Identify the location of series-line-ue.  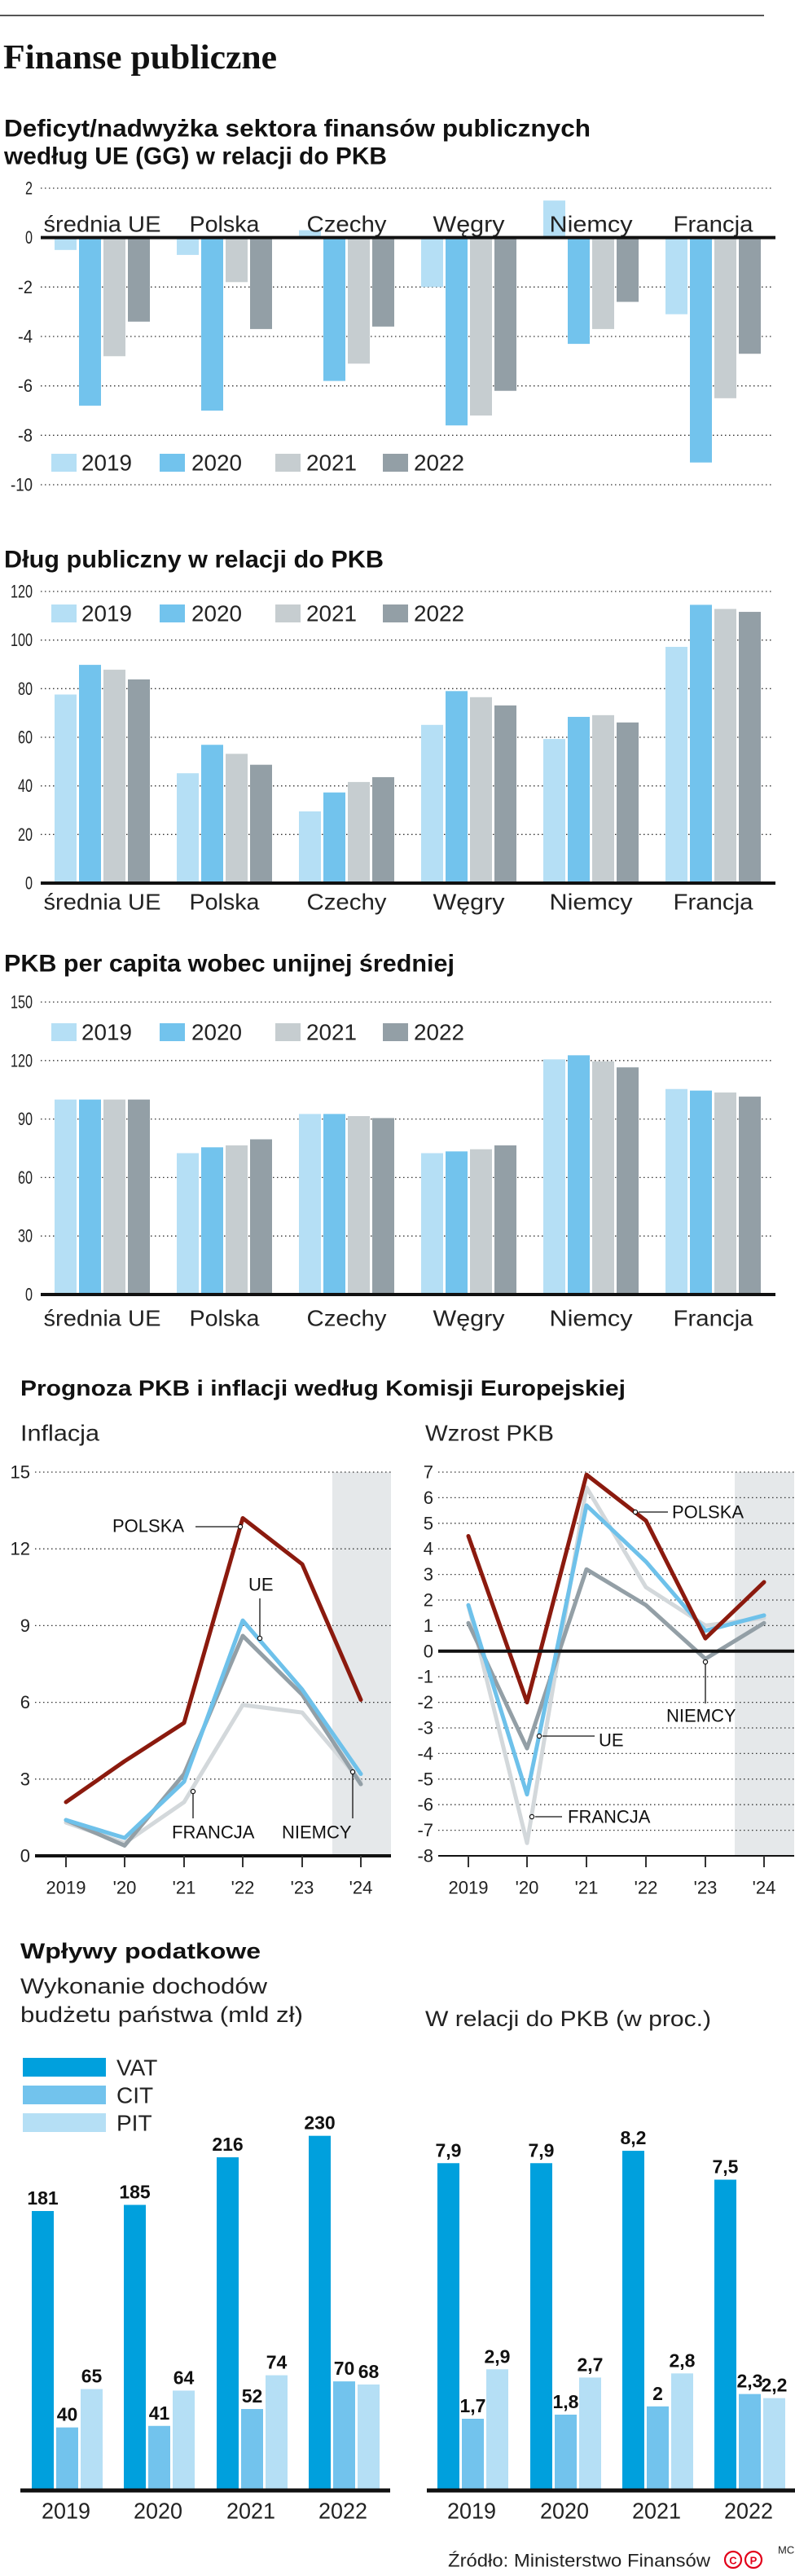
(213, 1729).